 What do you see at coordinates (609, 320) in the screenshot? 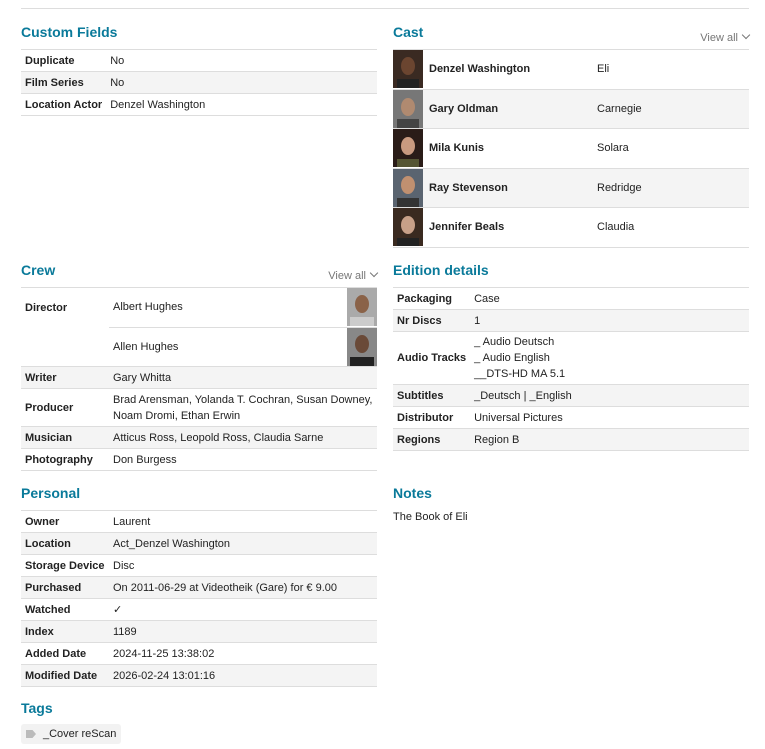
I see `field-value: 1` at bounding box center [609, 320].